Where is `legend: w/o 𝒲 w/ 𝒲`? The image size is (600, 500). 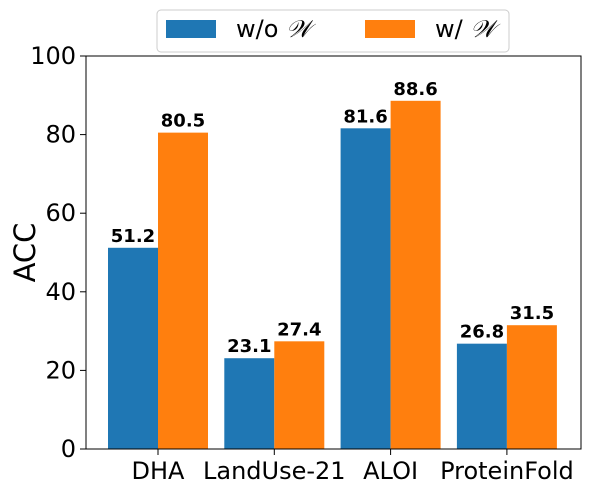 legend: w/o 𝒲 w/ 𝒲 is located at coordinates (333, 31).